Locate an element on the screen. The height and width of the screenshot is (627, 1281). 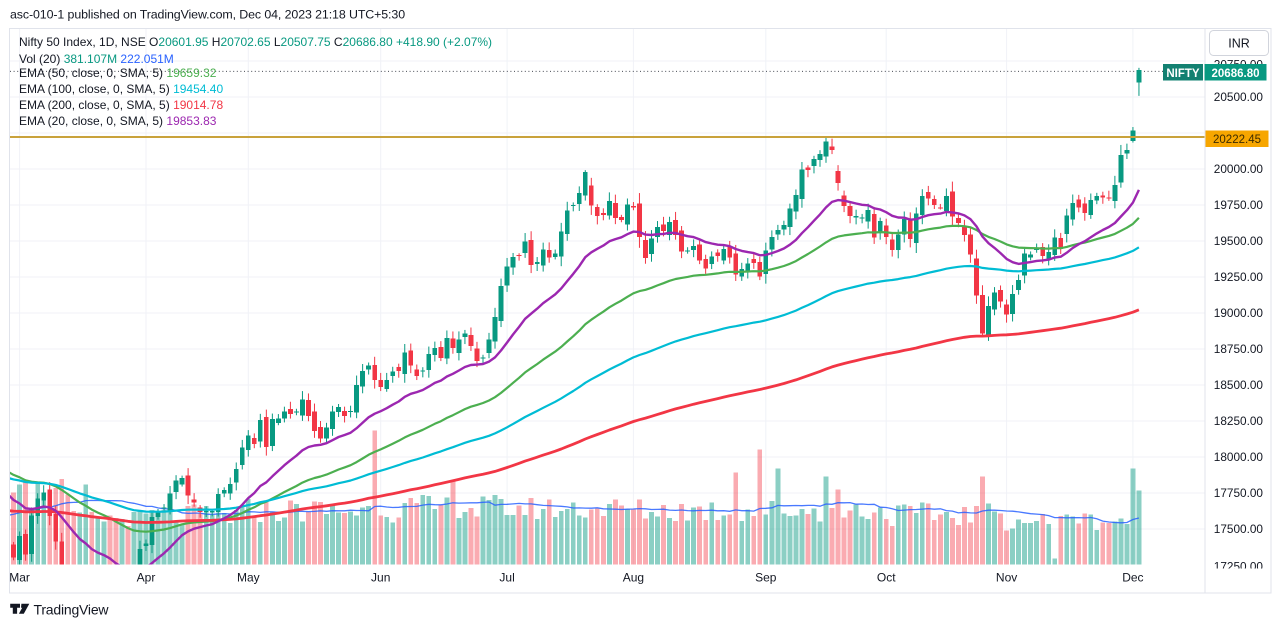
svg-text: Mar is located at coordinates (19, 578).